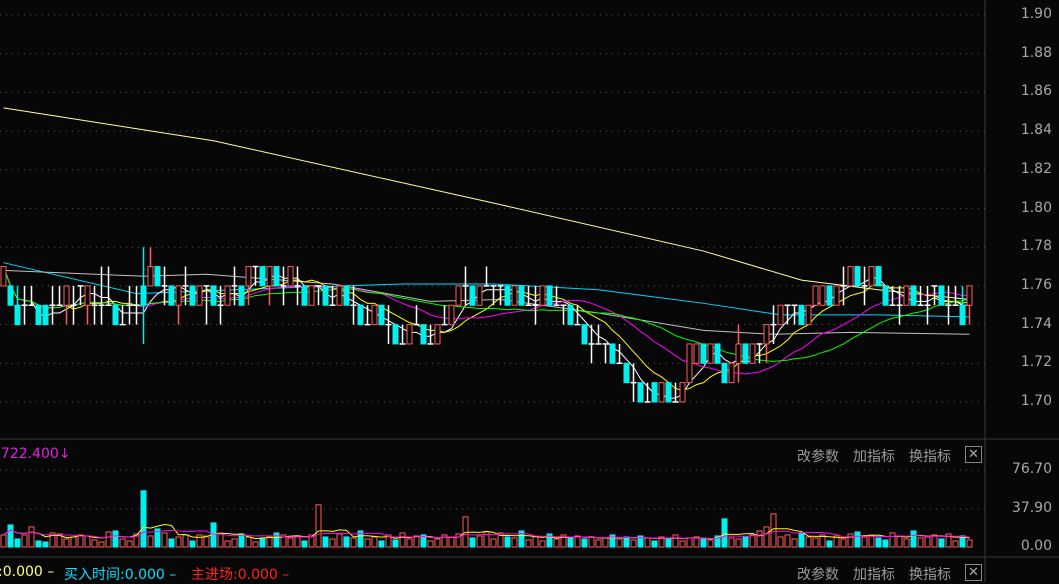  What do you see at coordinates (973, 572) in the screenshot?
I see `close-icon-2: ✕` at bounding box center [973, 572].